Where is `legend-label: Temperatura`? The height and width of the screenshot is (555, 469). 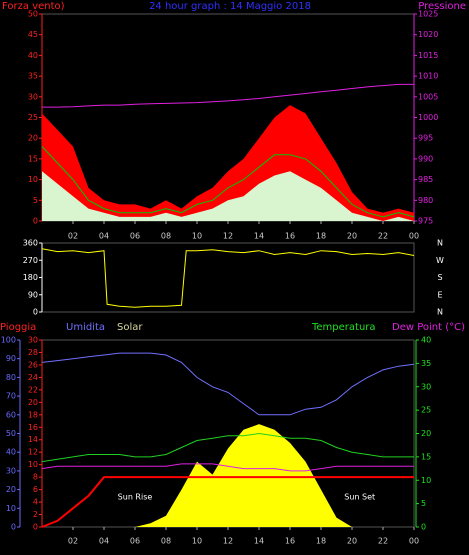 legend-label: Temperatura is located at coordinates (343, 327).